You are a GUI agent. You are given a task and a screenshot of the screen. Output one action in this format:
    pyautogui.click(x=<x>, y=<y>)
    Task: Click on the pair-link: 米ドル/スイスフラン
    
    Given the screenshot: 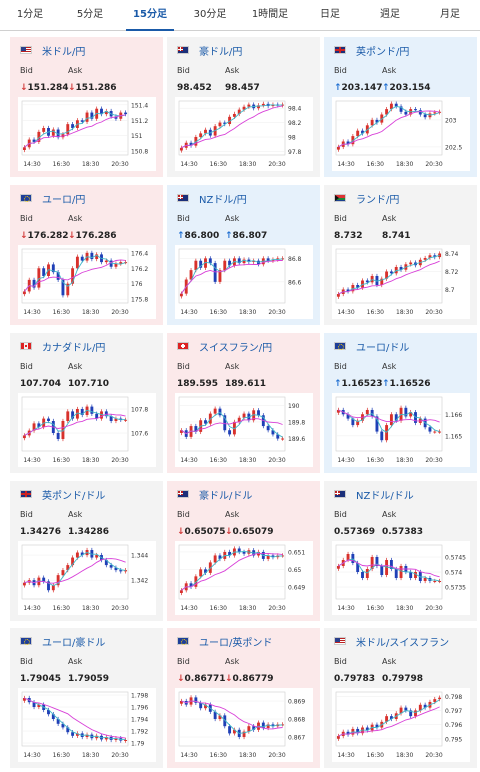 What is the action you would take?
    pyautogui.click(x=403, y=643)
    